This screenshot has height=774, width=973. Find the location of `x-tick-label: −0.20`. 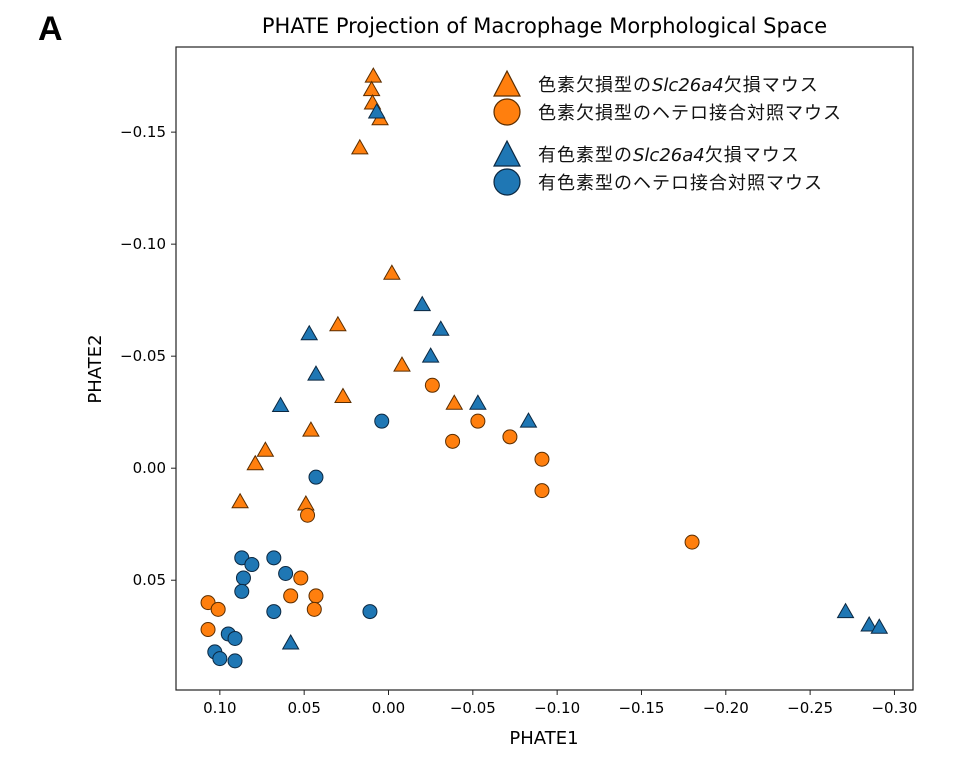

x-tick-label: −0.20 is located at coordinates (726, 708).